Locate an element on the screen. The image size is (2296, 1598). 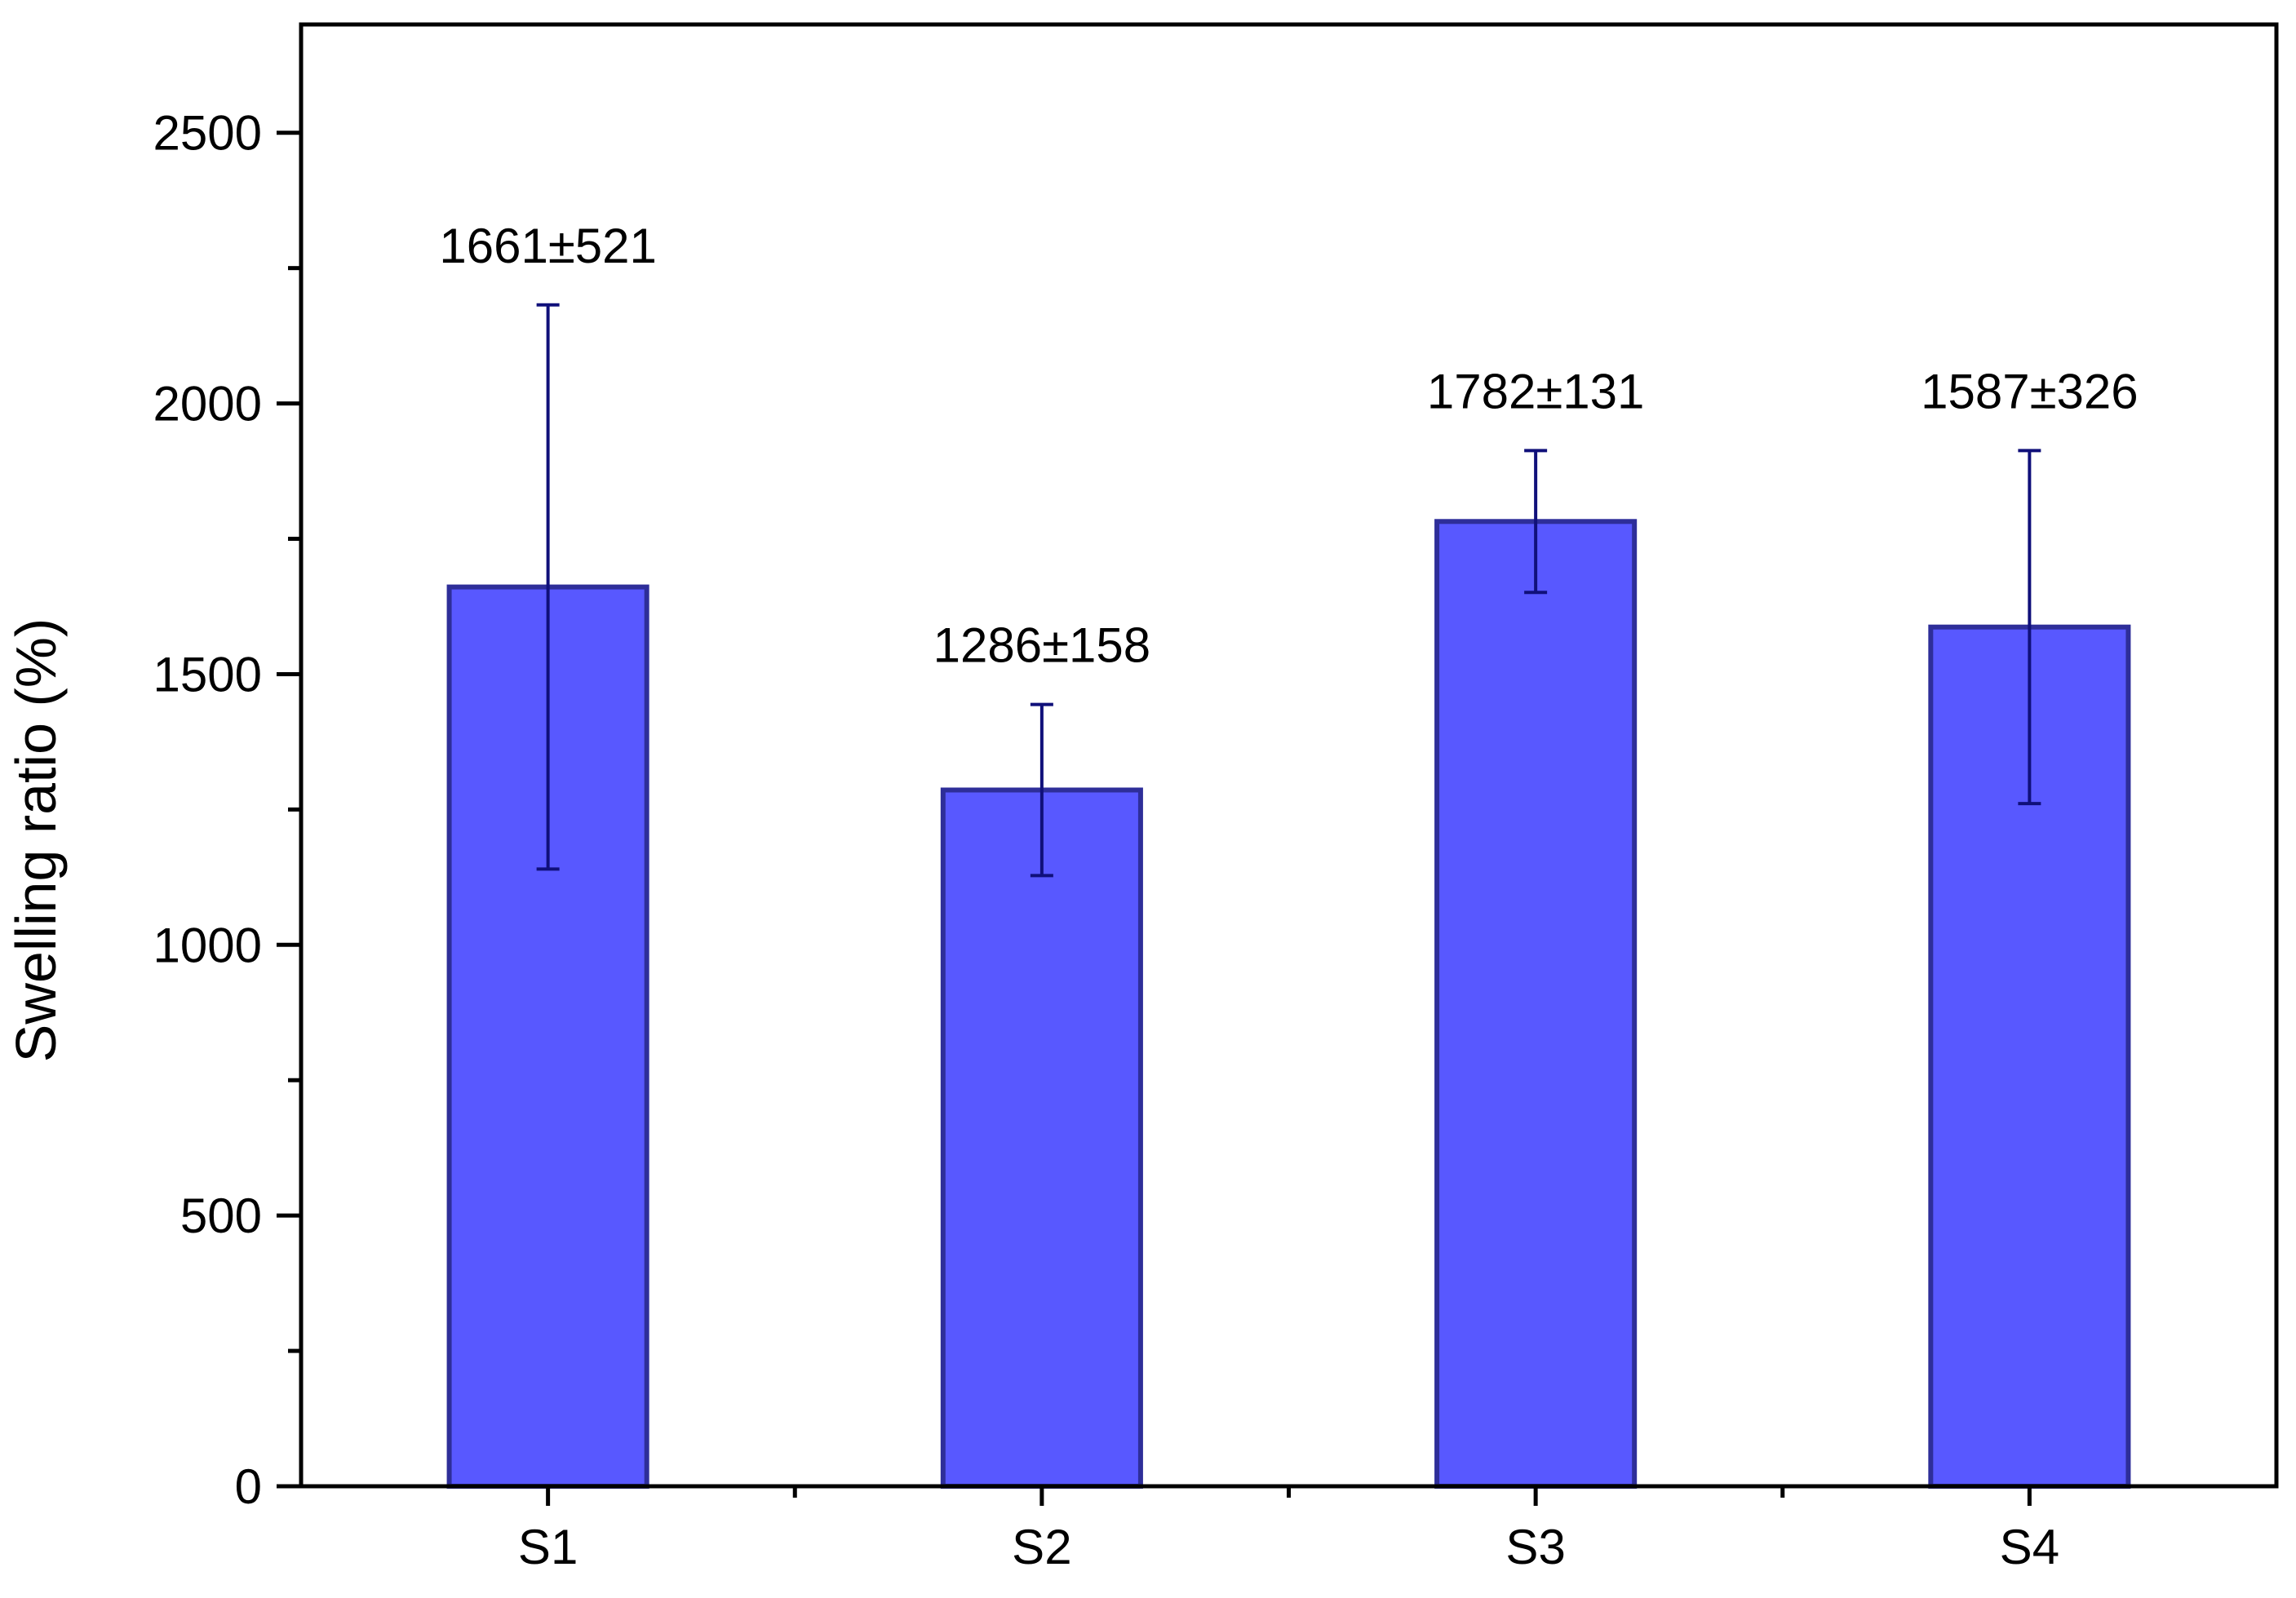
y-tick-label: 2500 is located at coordinates (207, 134).